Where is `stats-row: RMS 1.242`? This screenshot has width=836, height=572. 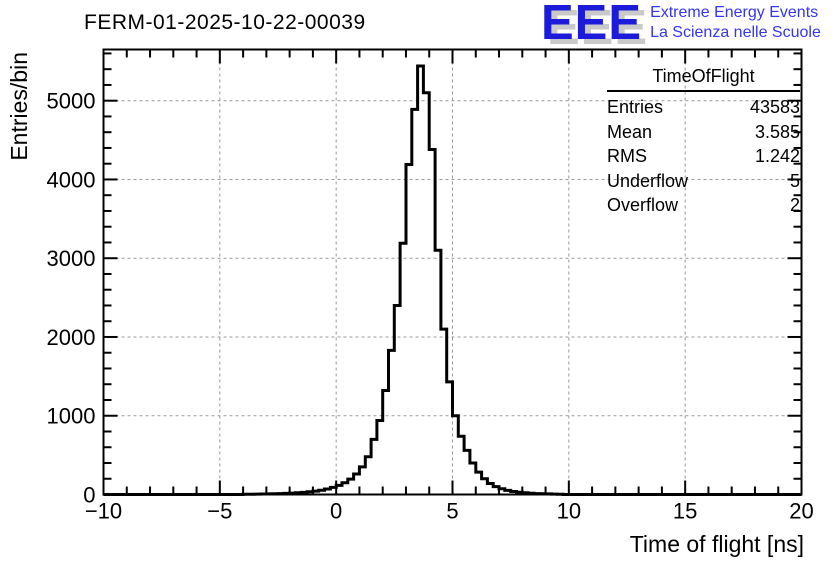
stats-row: RMS 1.242 is located at coordinates (703, 156).